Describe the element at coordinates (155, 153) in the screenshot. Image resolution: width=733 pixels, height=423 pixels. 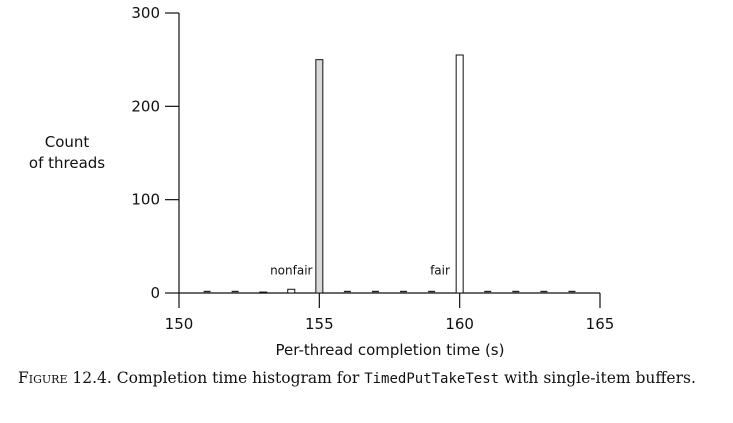
I see `y-axis: 0 100 200 300` at that location.